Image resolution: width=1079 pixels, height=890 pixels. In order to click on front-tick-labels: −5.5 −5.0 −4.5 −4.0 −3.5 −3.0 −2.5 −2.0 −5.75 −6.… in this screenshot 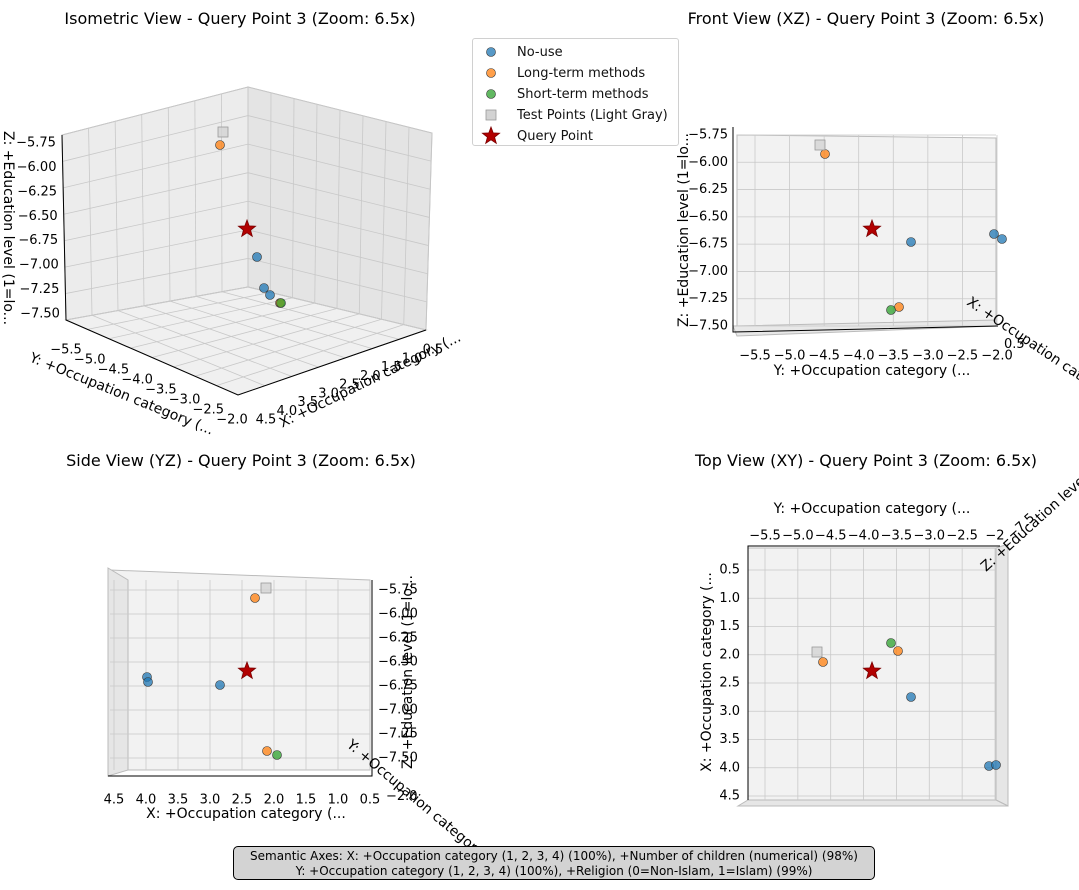, I will do `click(850, 246)`.